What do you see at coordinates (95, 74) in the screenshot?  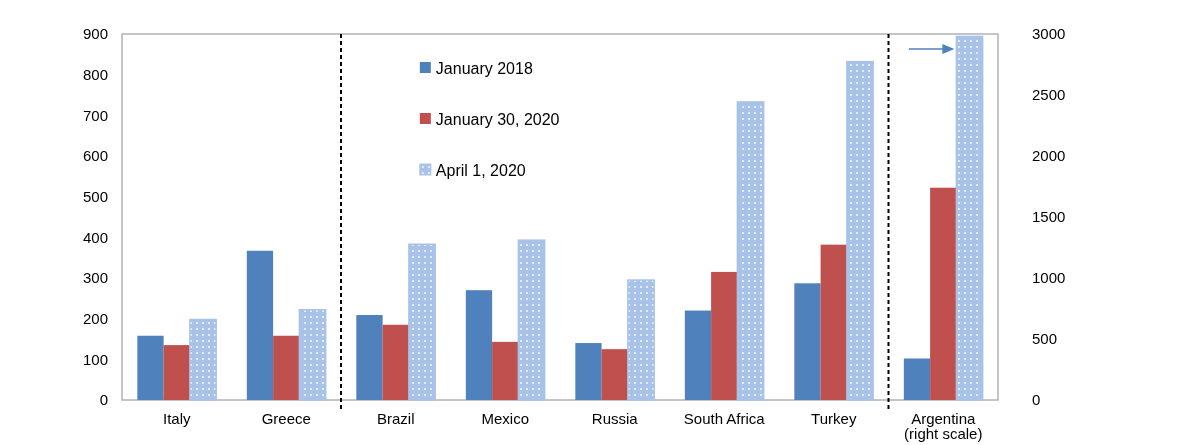 I see `y-tick-label: 800` at bounding box center [95, 74].